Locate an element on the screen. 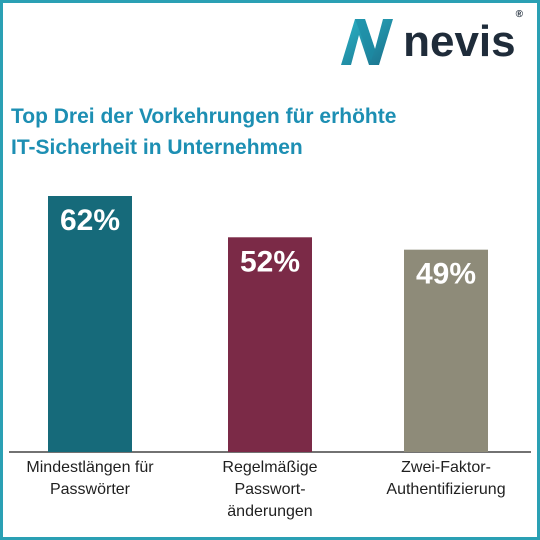 The height and width of the screenshot is (540, 540). category-label-line: Authentifizierung is located at coordinates (446, 489).